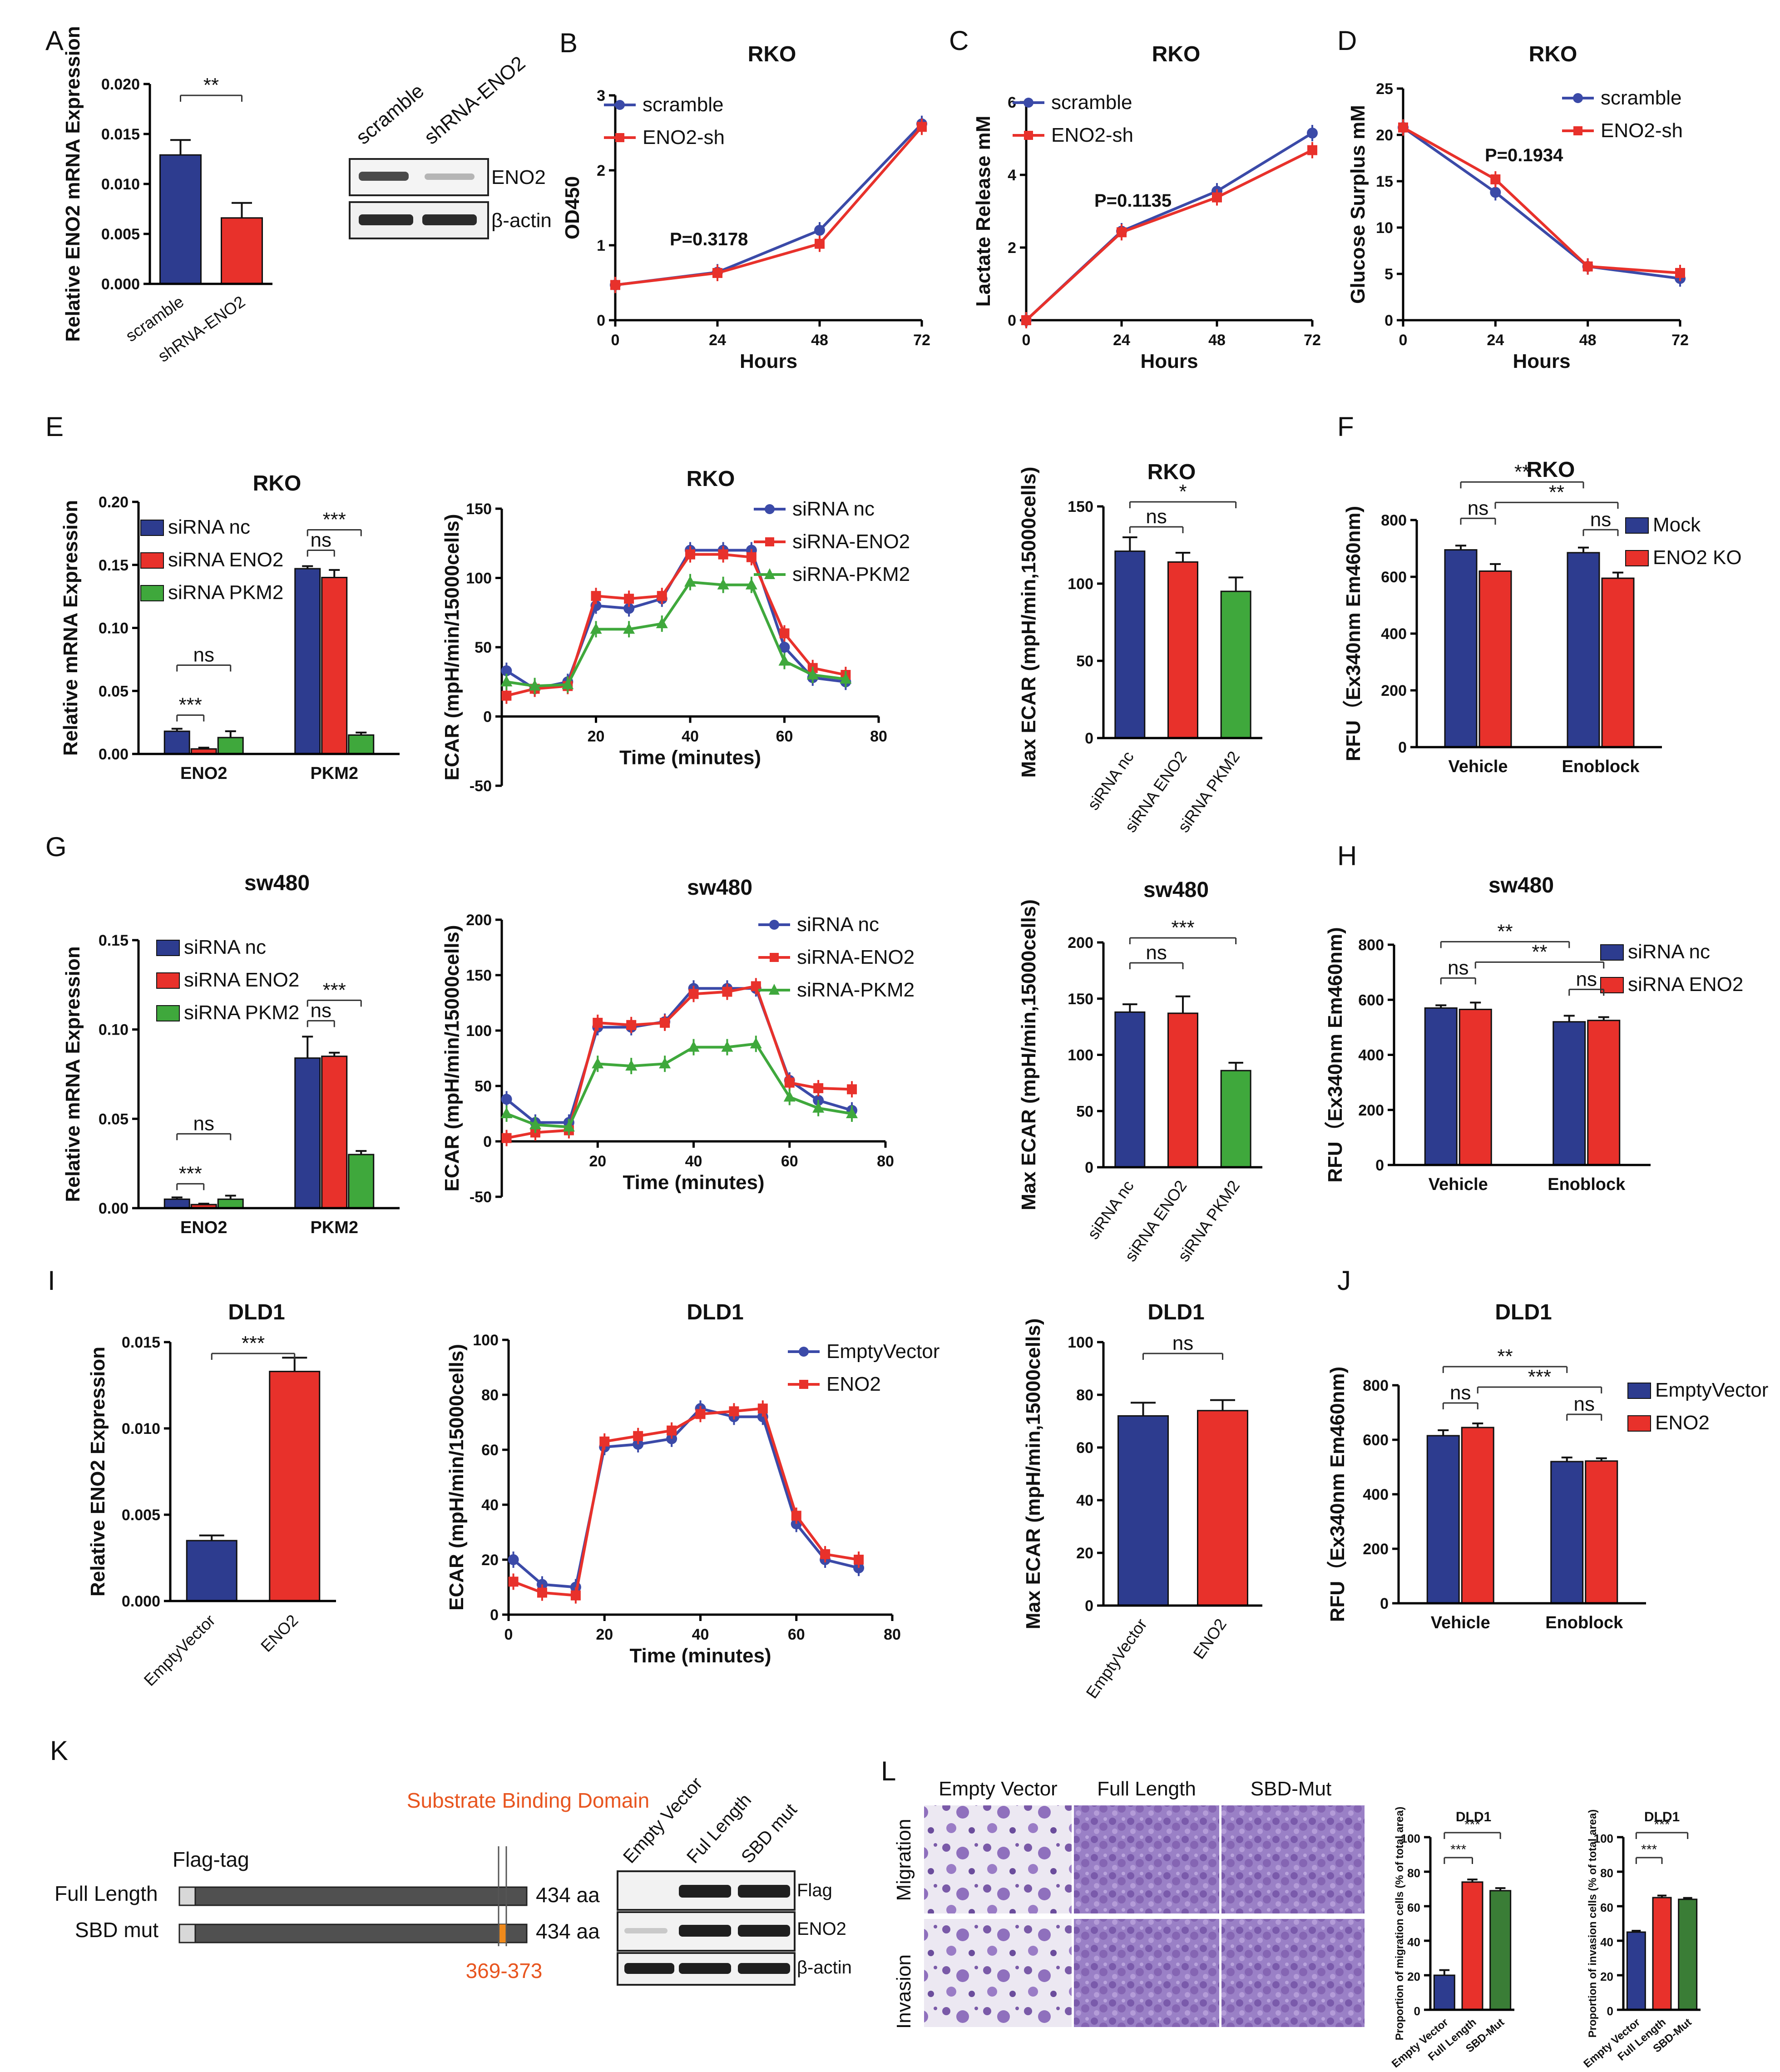 Image resolution: width=1780 pixels, height=2072 pixels. I want to click on wb-a-label-eno2: ENO2, so click(518, 177).